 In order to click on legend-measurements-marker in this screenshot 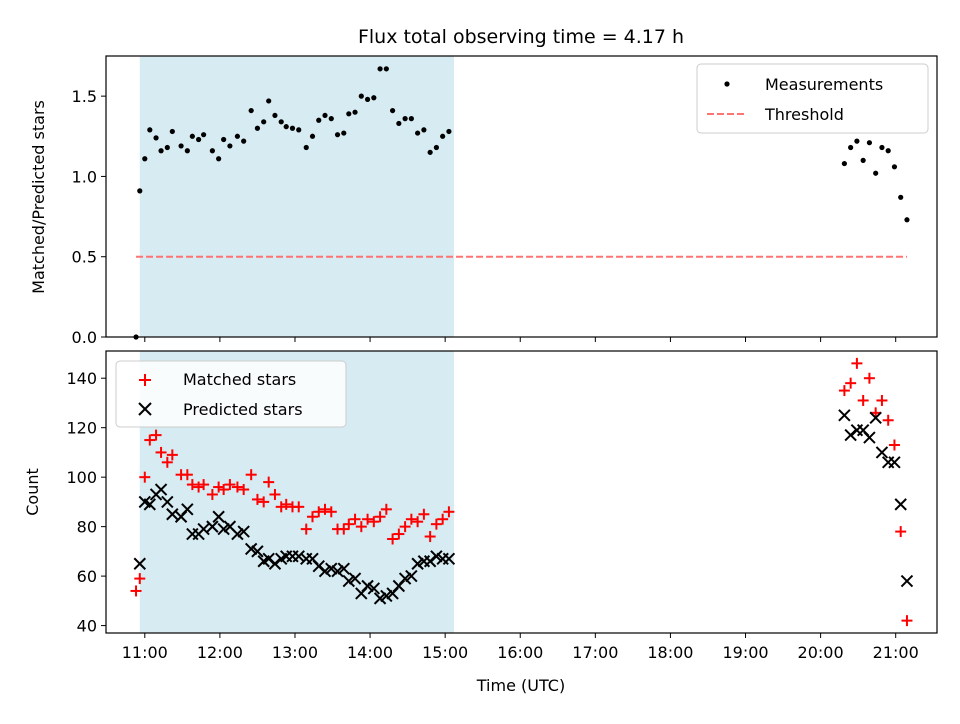, I will do `click(727, 84)`.